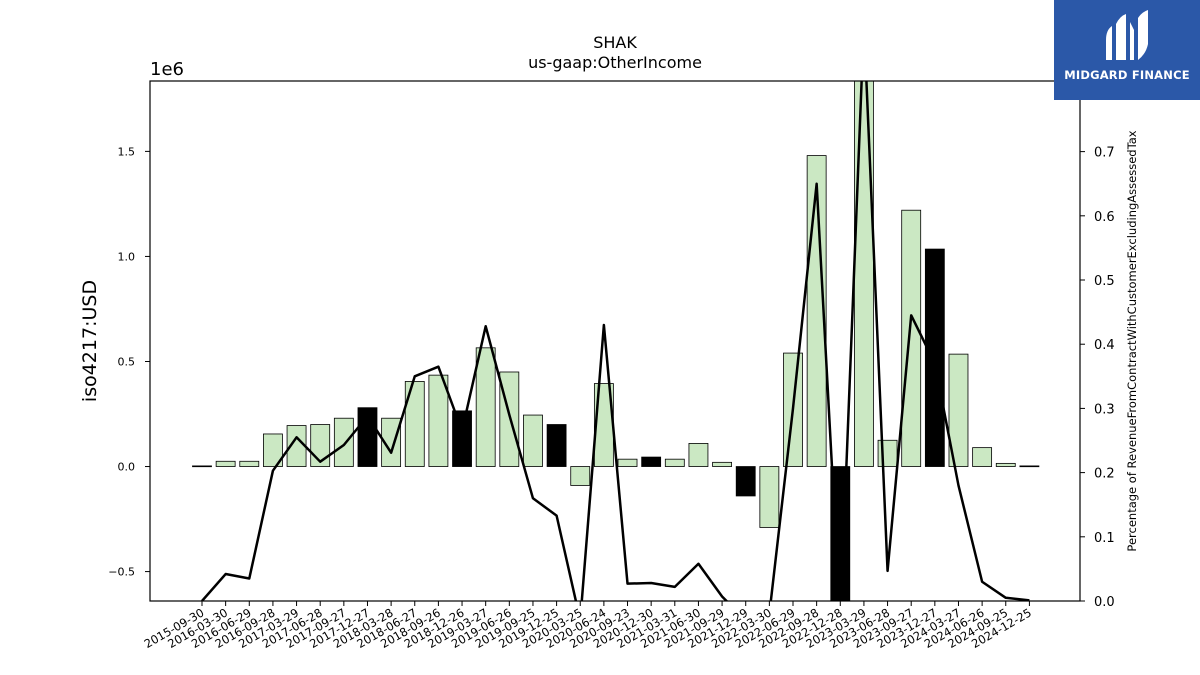 This screenshot has width=1200, height=675. What do you see at coordinates (1104, 345) in the screenshot?
I see `y2-tick-label: 0.4` at bounding box center [1104, 345].